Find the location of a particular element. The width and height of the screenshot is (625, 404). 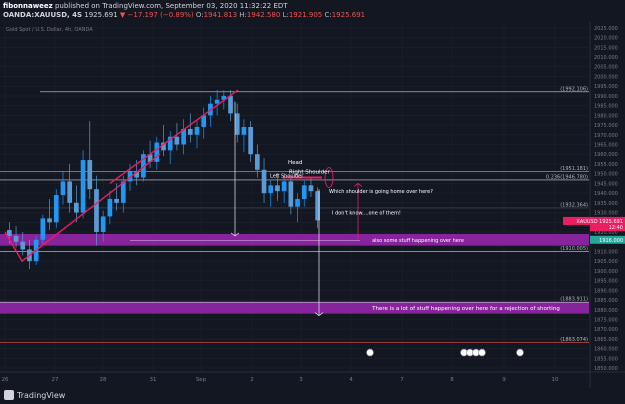

author-name: fibonnaweez is located at coordinates (28, 6).